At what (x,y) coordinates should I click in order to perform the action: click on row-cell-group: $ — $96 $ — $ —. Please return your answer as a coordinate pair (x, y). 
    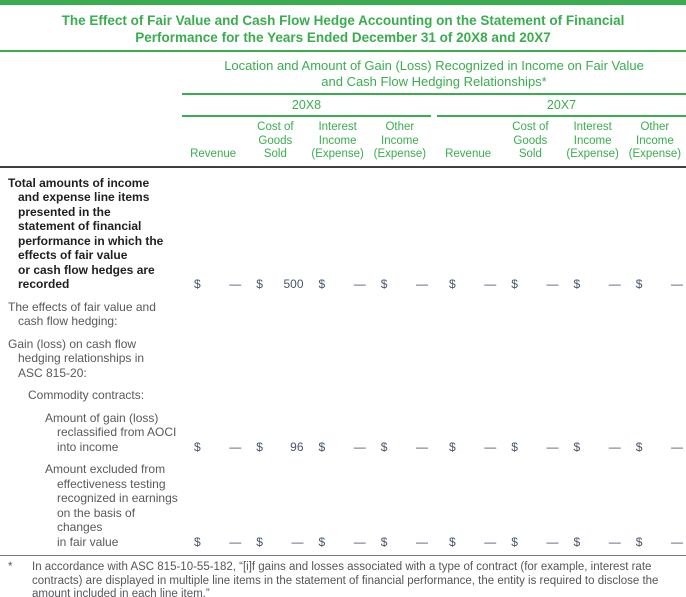
    Looking at the image, I should click on (306, 447).